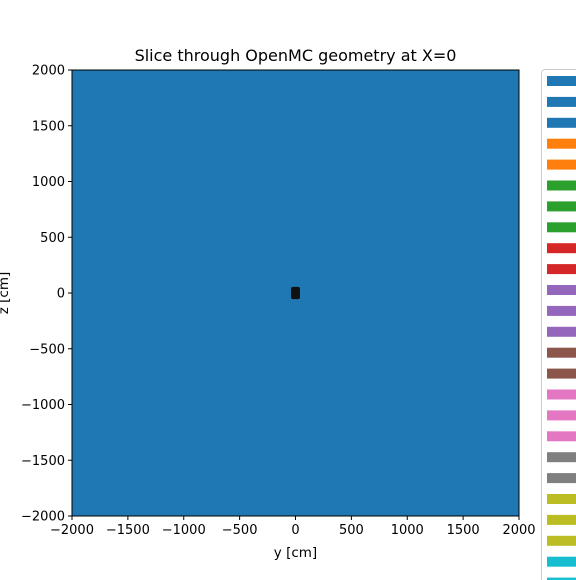  Describe the element at coordinates (296, 55) in the screenshot. I see `chart-title: Slice through OpenMC geometry at X=0` at that location.